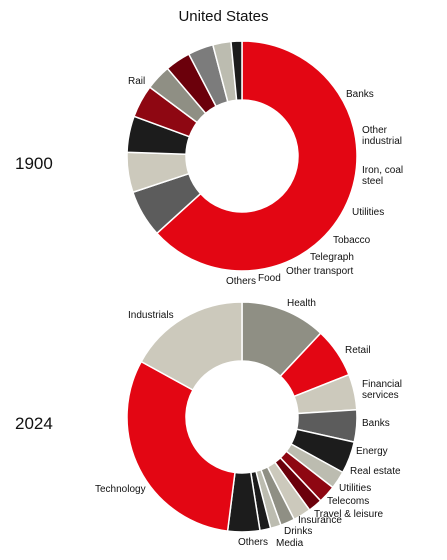 The height and width of the screenshot is (560, 447). Describe the element at coordinates (34, 423) in the screenshot. I see `year-label-2024: 2024` at that location.